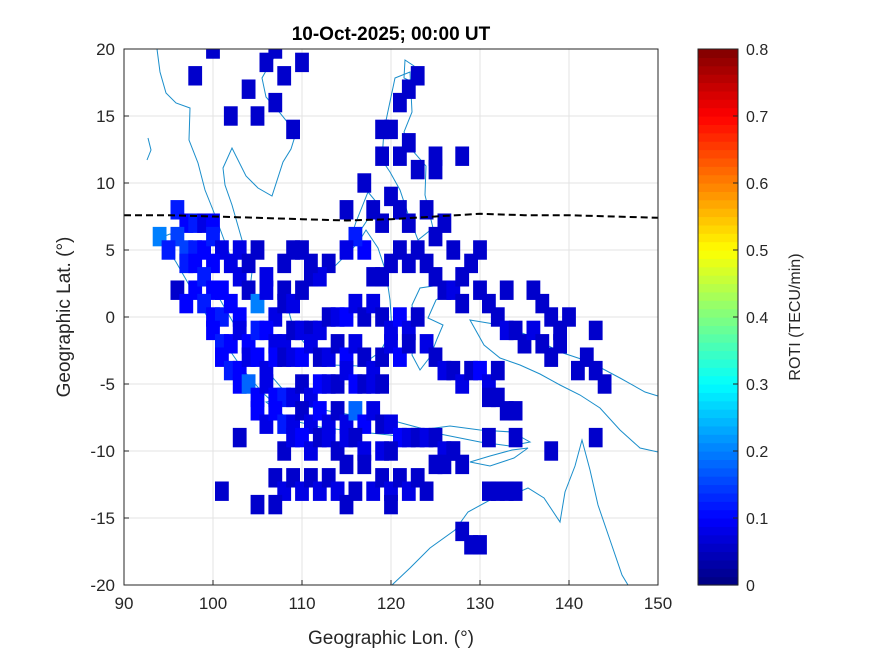  What do you see at coordinates (750, 586) in the screenshot?
I see `colorbar-tick-label: 0` at bounding box center [750, 586].